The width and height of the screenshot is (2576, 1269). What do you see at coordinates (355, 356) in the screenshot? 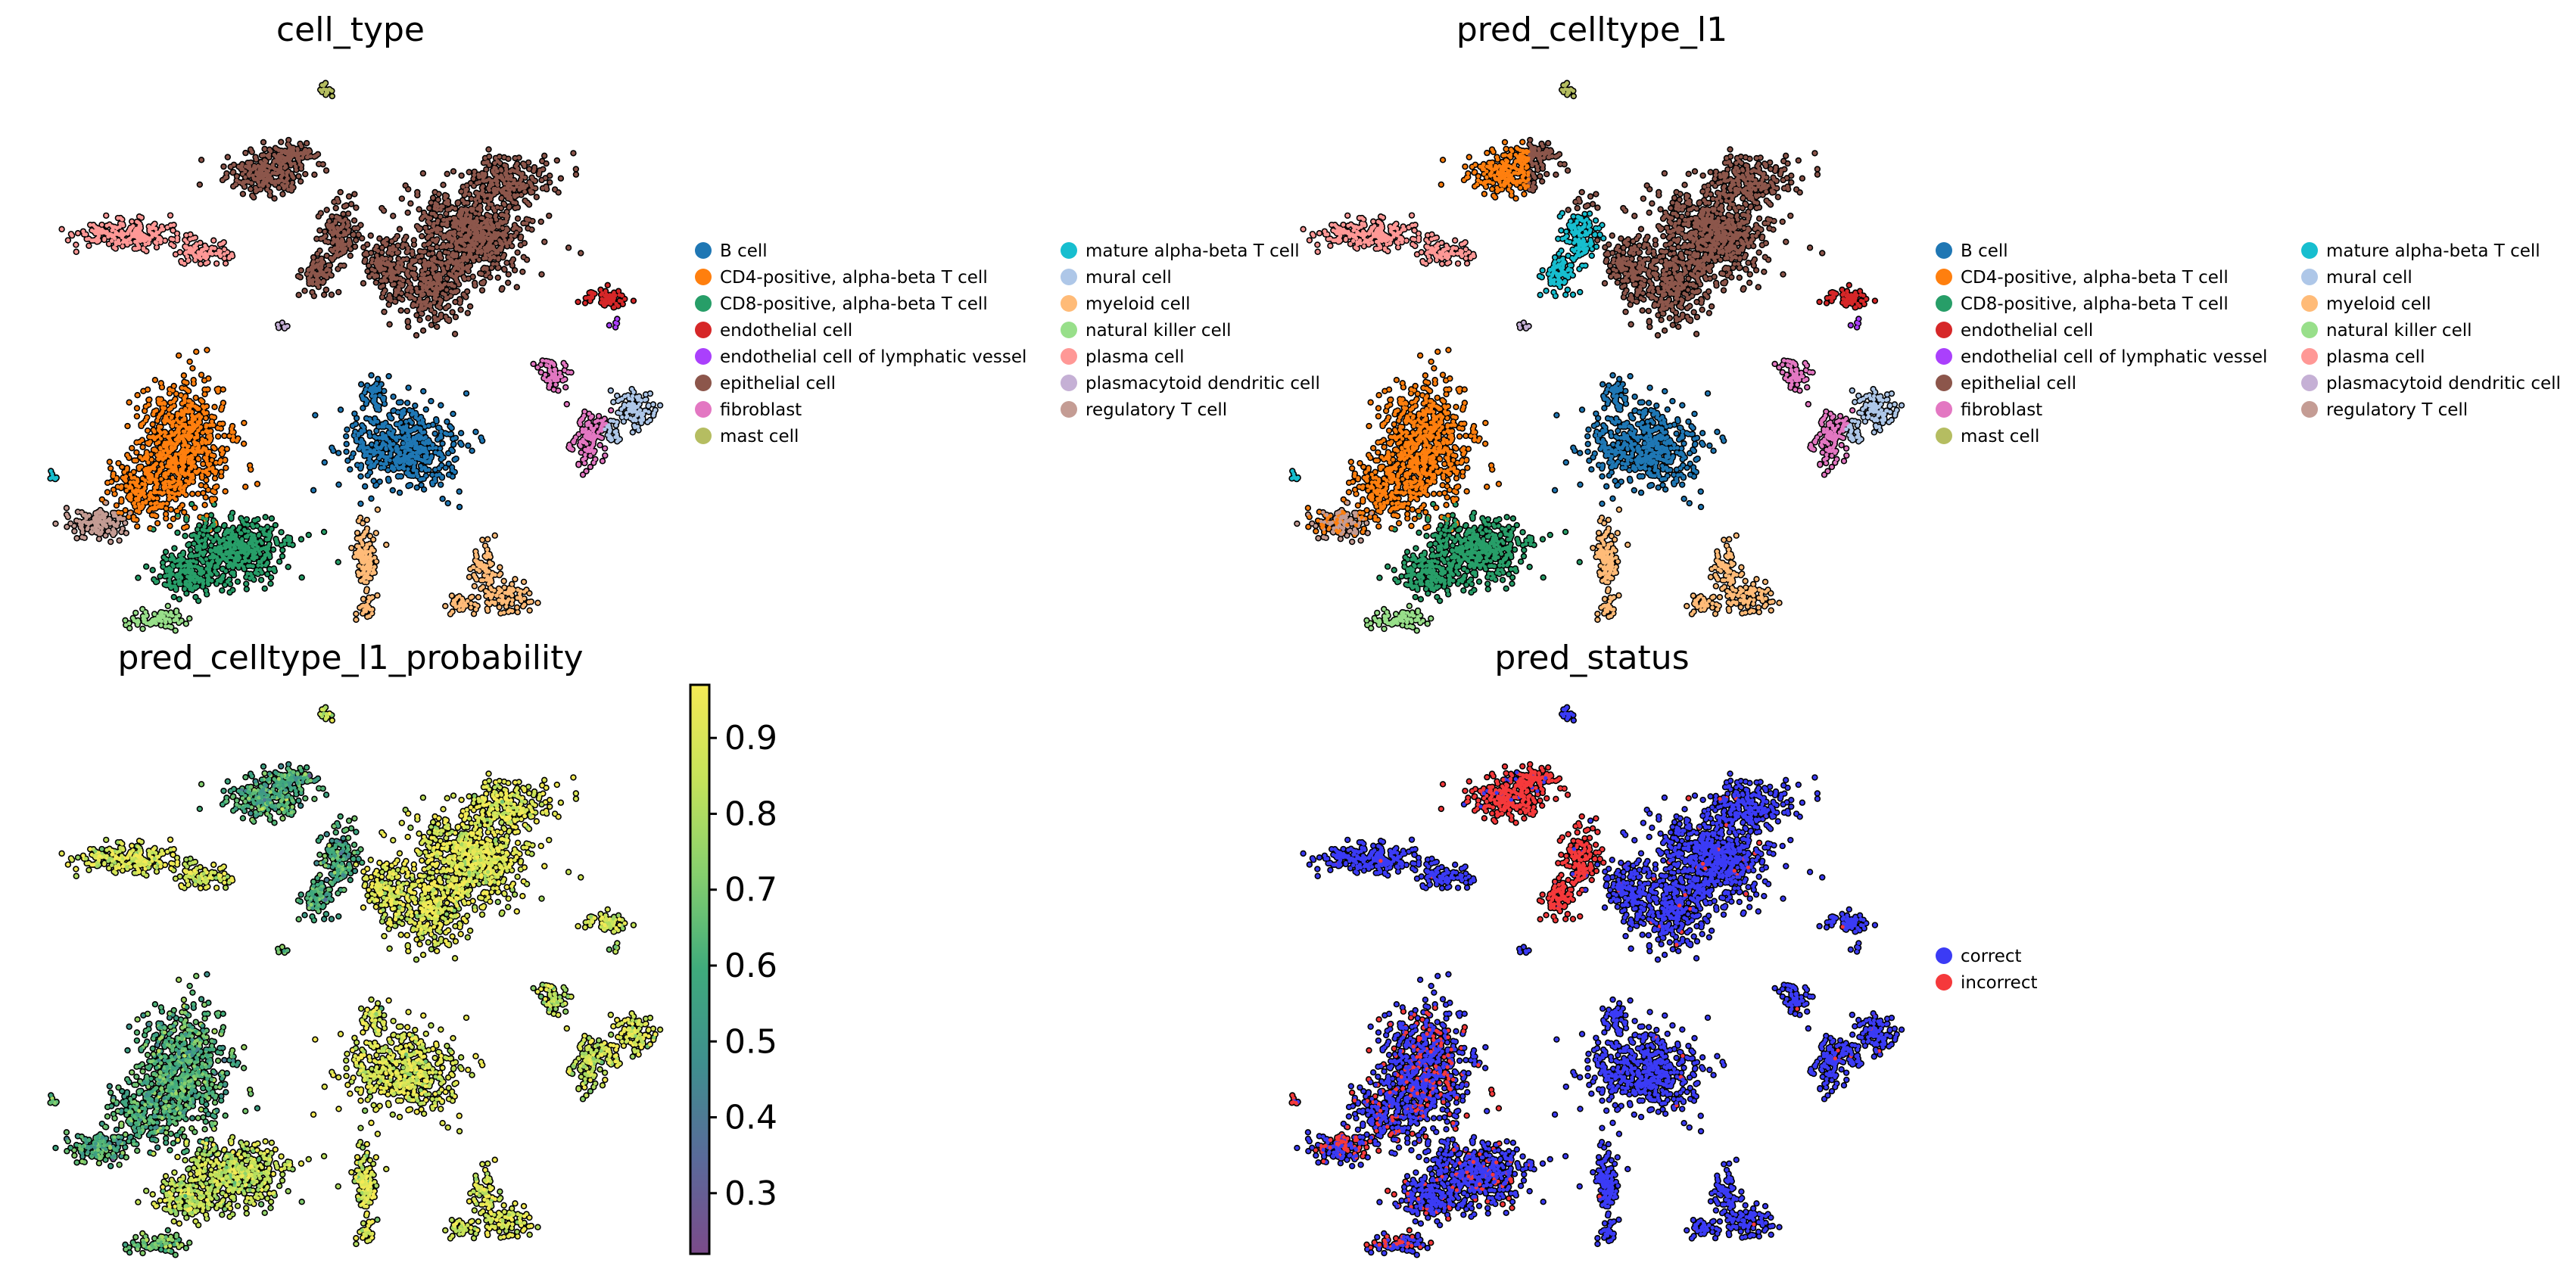
I see `umap-plot-cell-type` at bounding box center [355, 356].